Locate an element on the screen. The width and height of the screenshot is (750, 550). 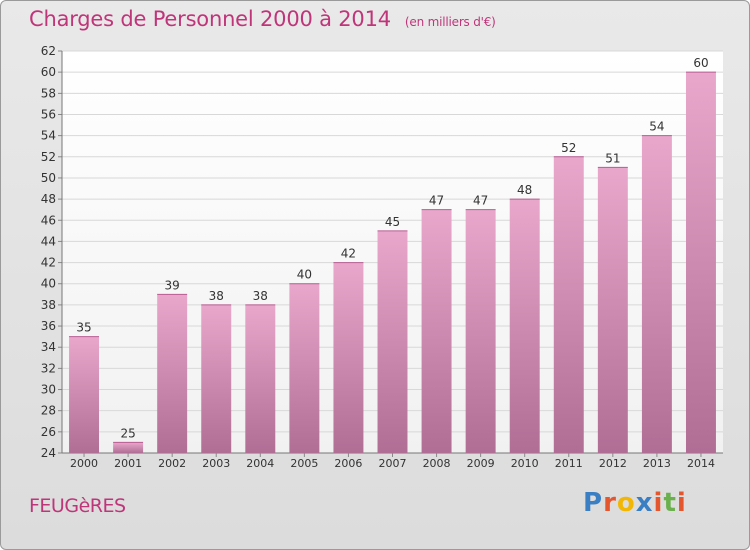
data-label: 40 is located at coordinates (304, 275).